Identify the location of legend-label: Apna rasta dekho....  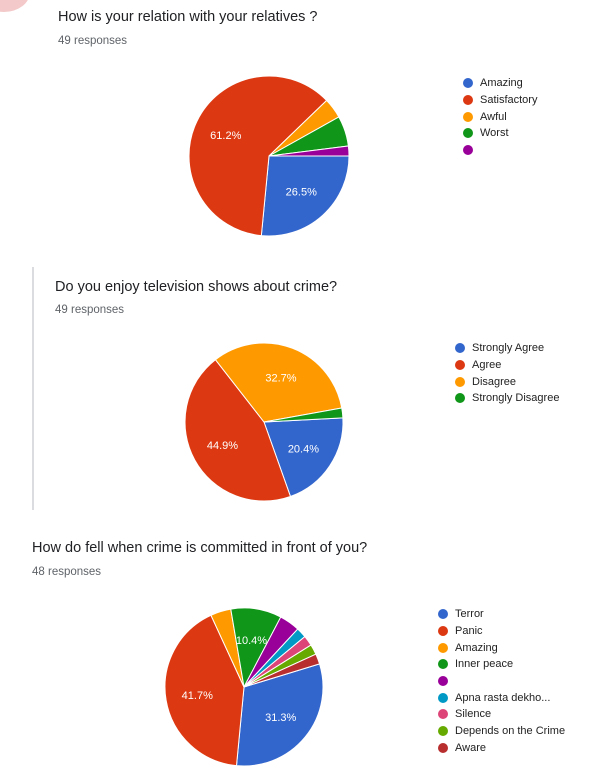
(503, 697).